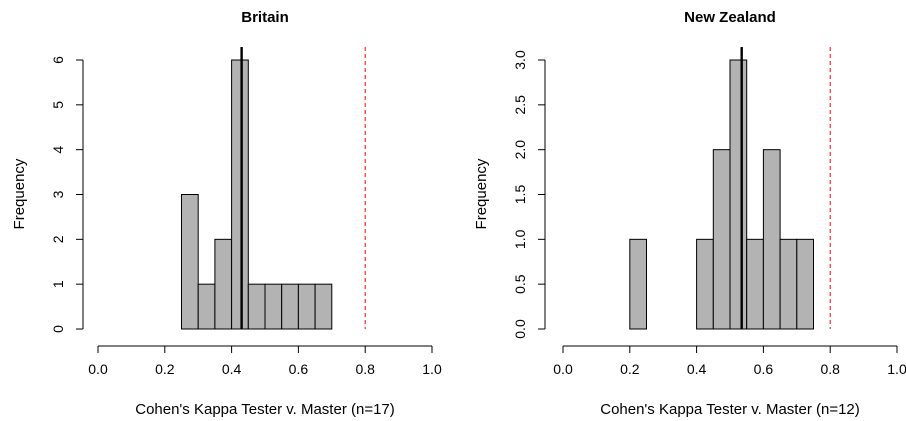 This screenshot has height=421, width=906. Describe the element at coordinates (303, 188) in the screenshot. I see `britain-reference-lines` at that location.